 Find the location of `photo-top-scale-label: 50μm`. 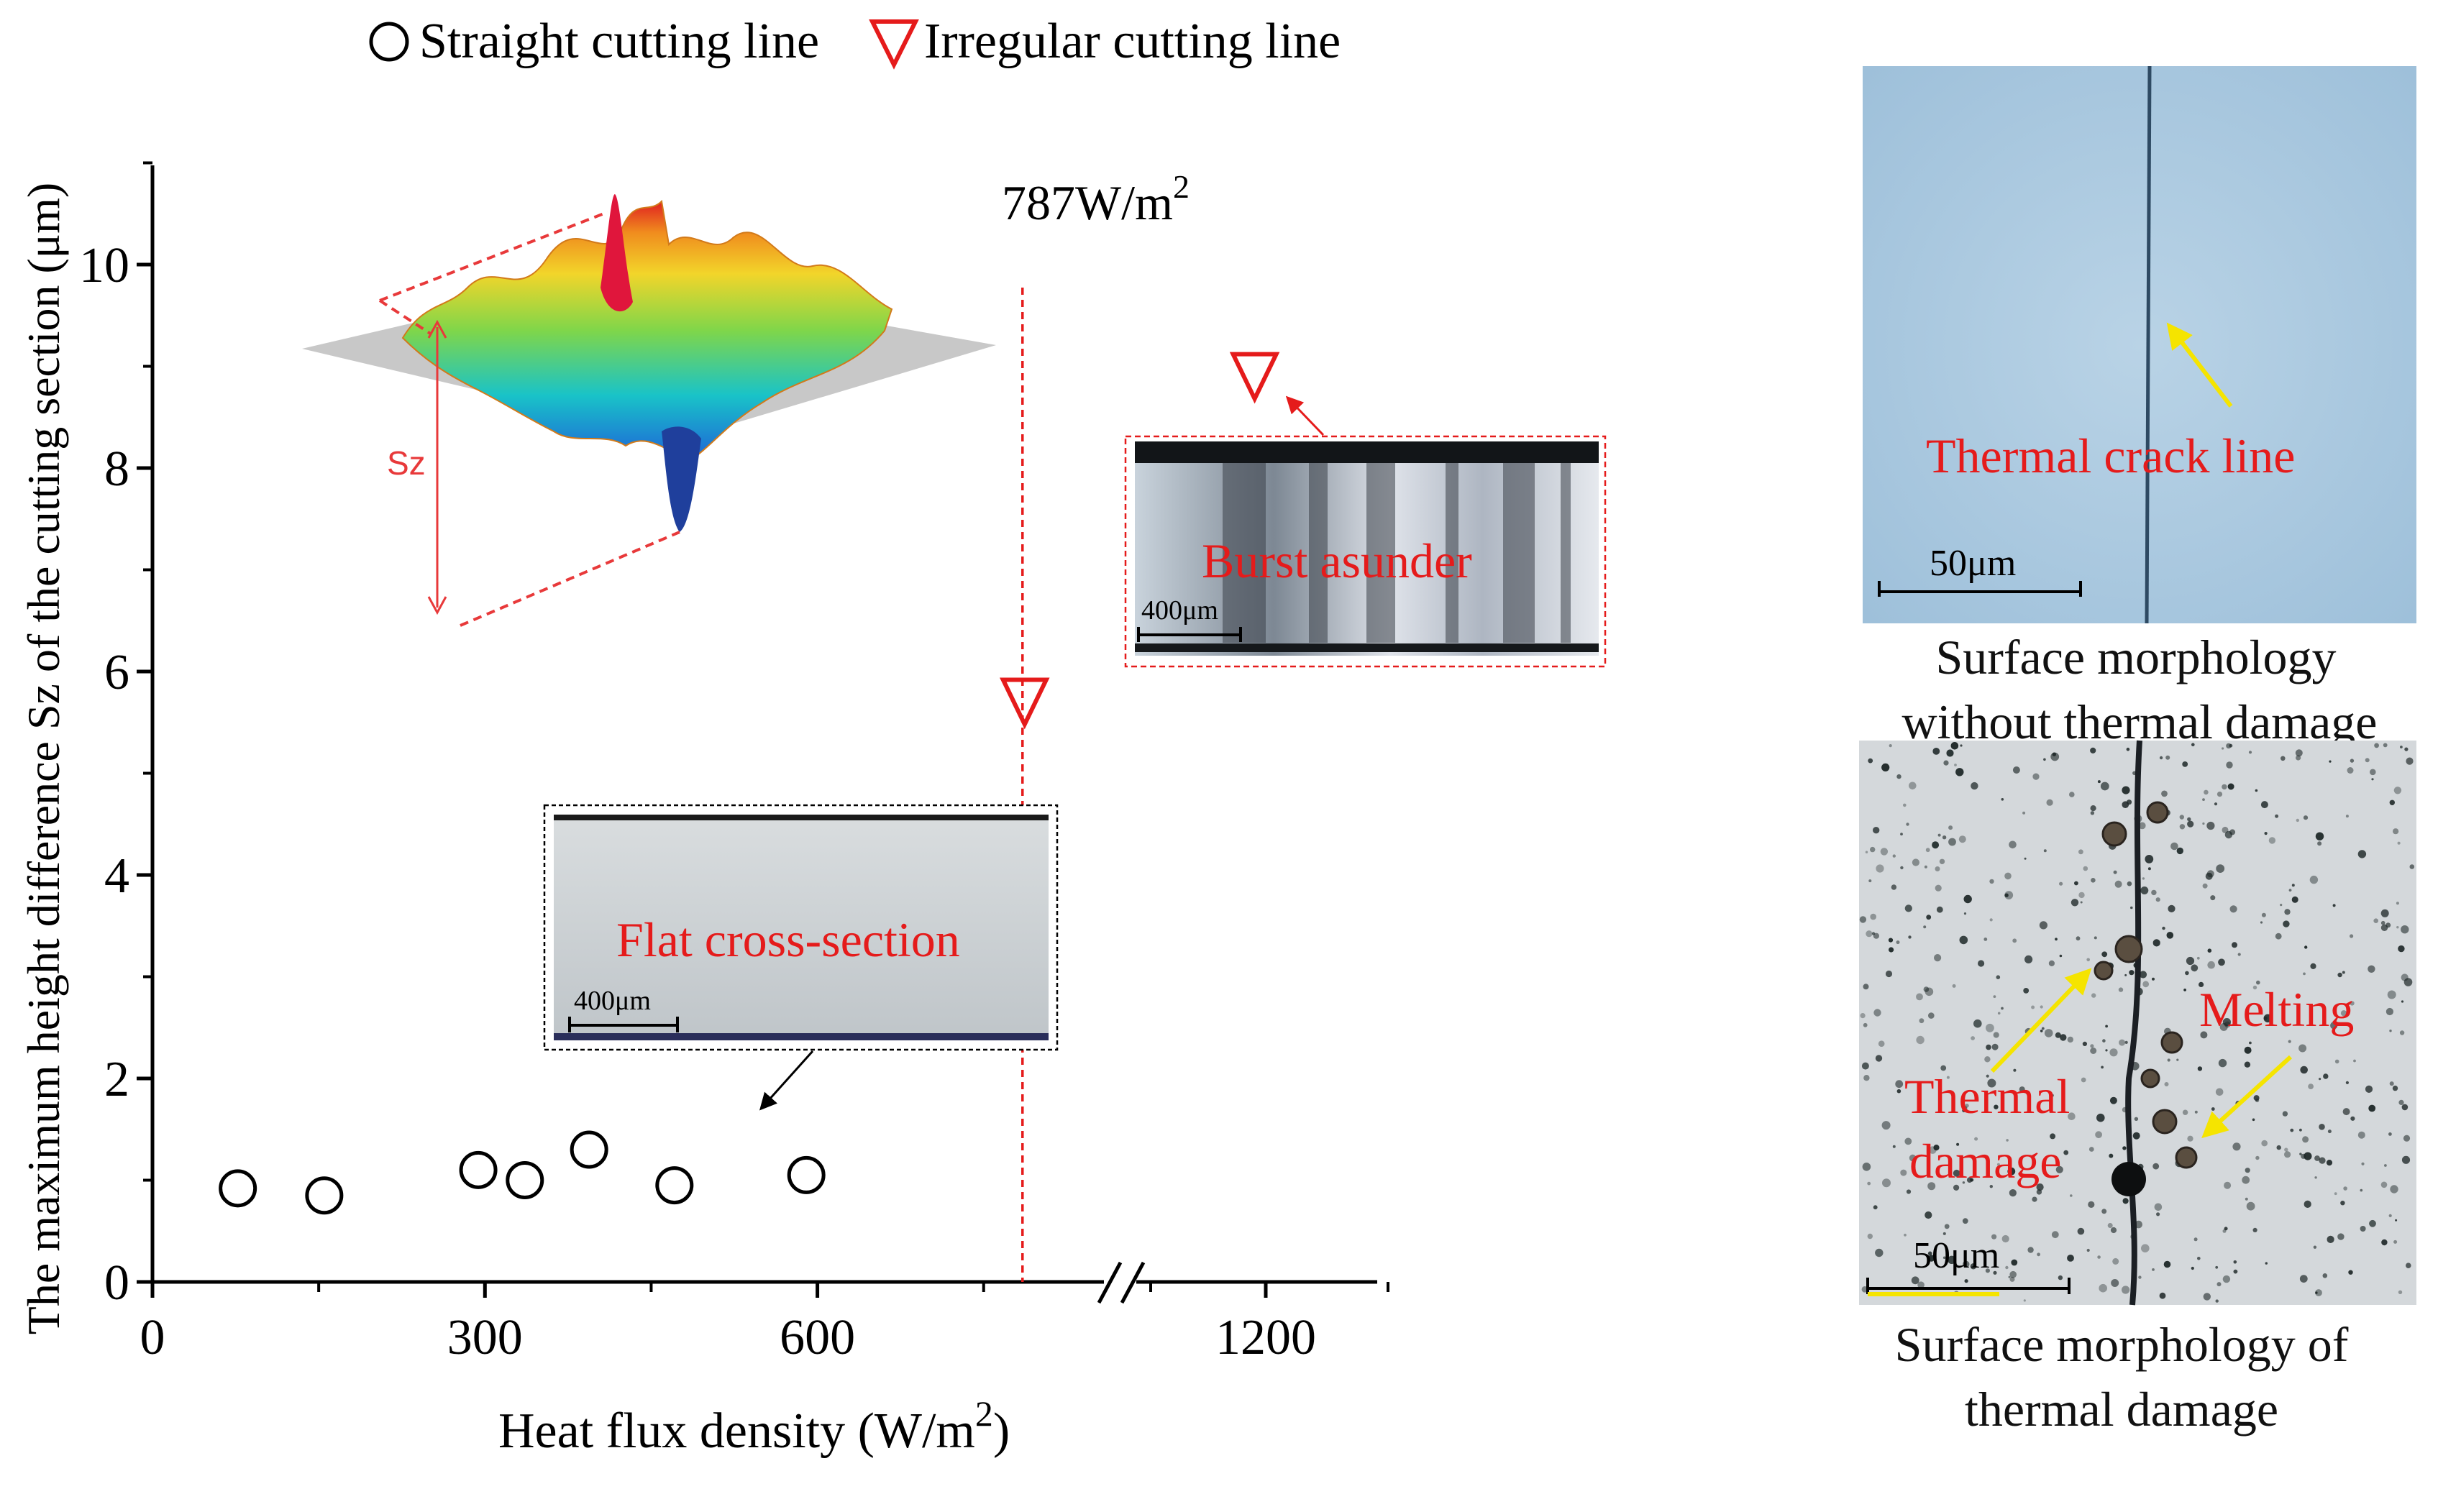

photo-top-scale-label: 50μm is located at coordinates (1973, 563).